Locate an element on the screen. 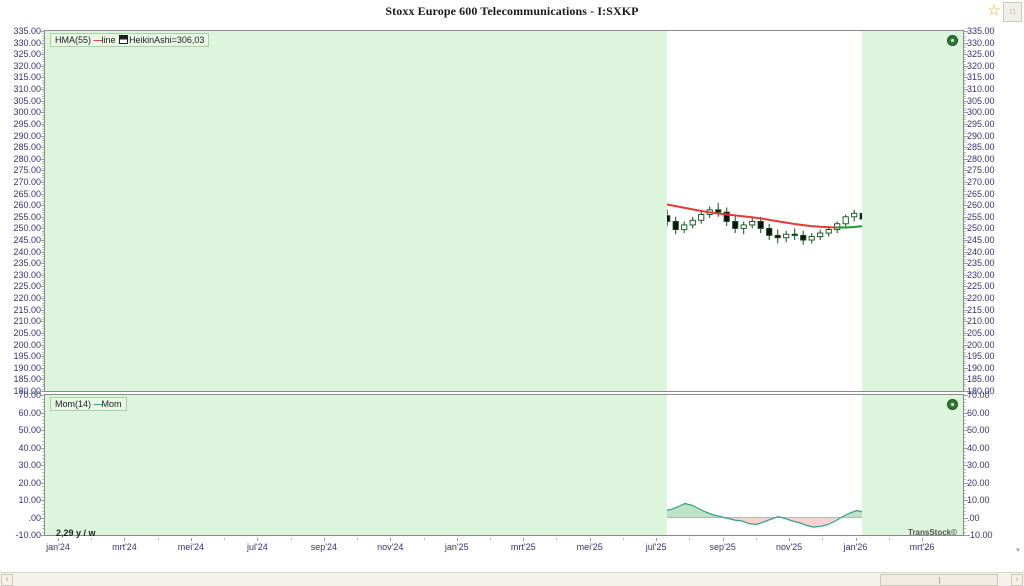 Image resolution: width=1024 pixels, height=586 pixels. price-y-tick-label: 265.00 is located at coordinates (27, 193).